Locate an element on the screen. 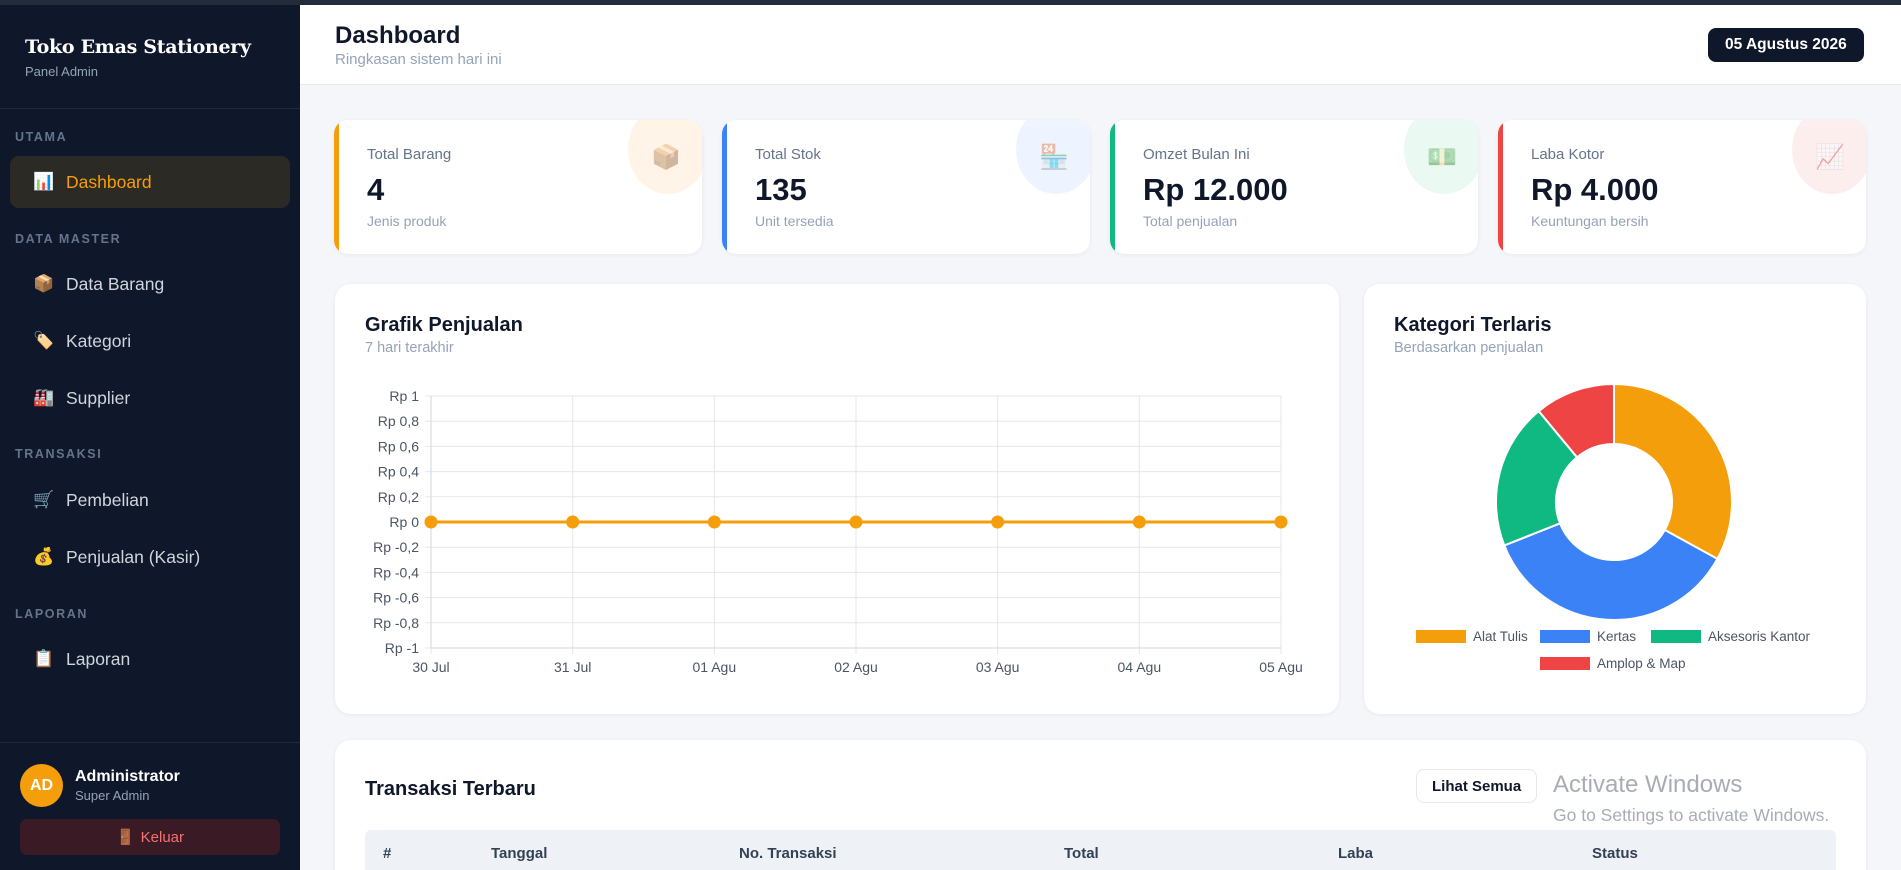 The image size is (1901, 870). stat-value: 4 is located at coordinates (376, 189).